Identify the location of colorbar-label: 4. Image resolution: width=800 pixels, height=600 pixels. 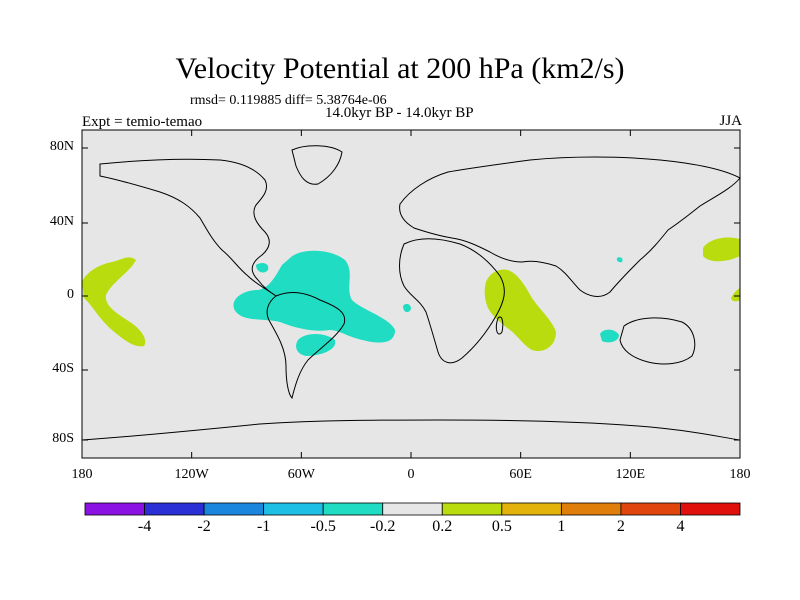
(680, 526).